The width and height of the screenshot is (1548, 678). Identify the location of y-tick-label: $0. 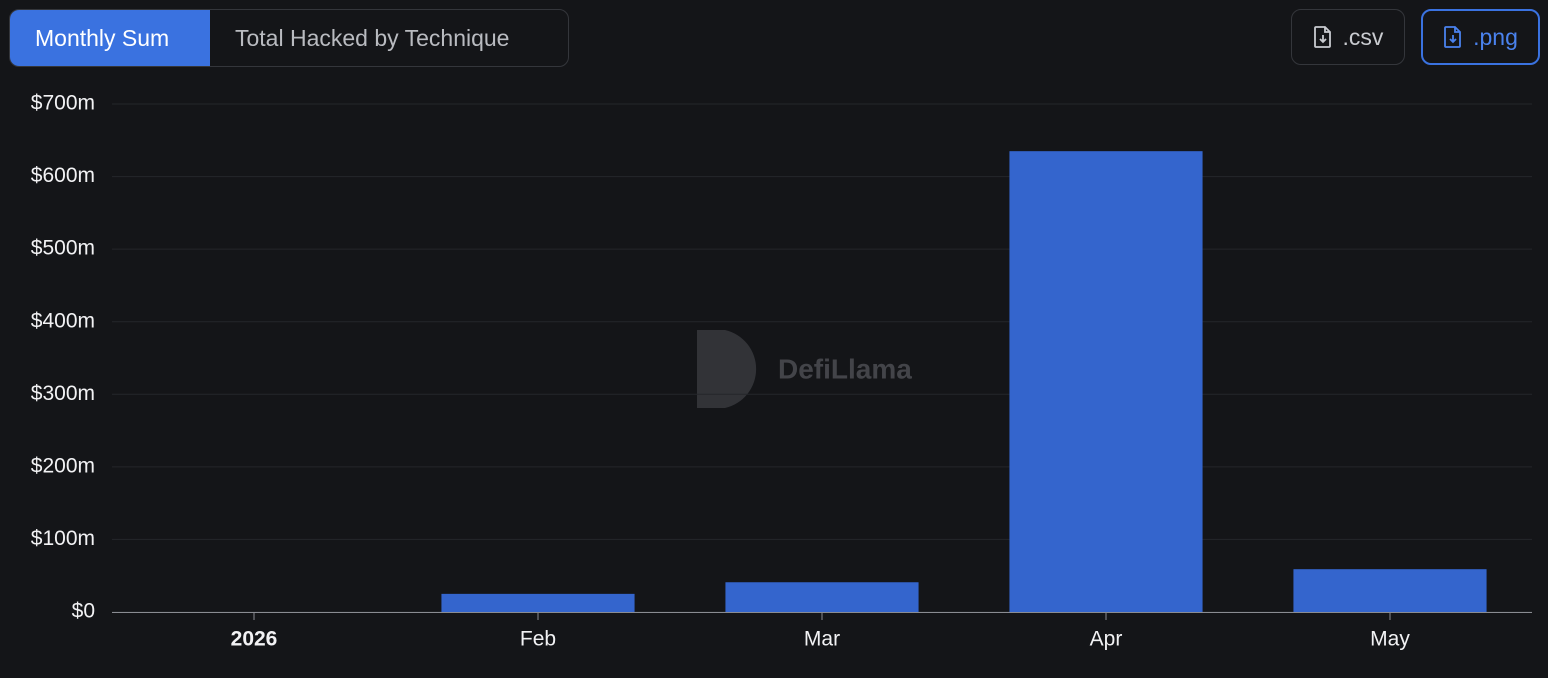
(83, 611).